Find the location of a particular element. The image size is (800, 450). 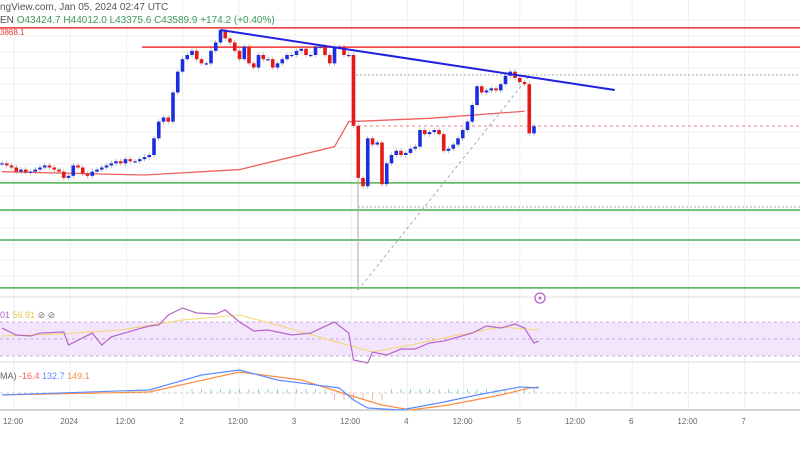

measure-diagonal is located at coordinates (444, 182).